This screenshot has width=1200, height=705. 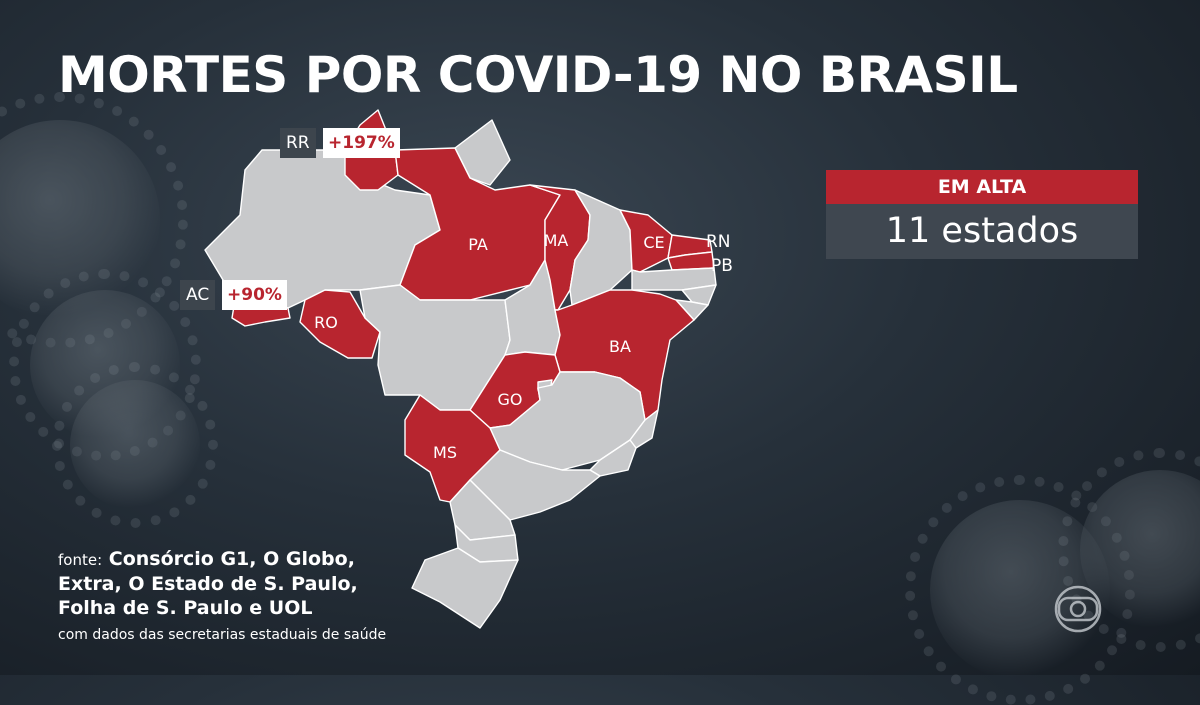 What do you see at coordinates (691, 261) in the screenshot?
I see `state-pb` at bounding box center [691, 261].